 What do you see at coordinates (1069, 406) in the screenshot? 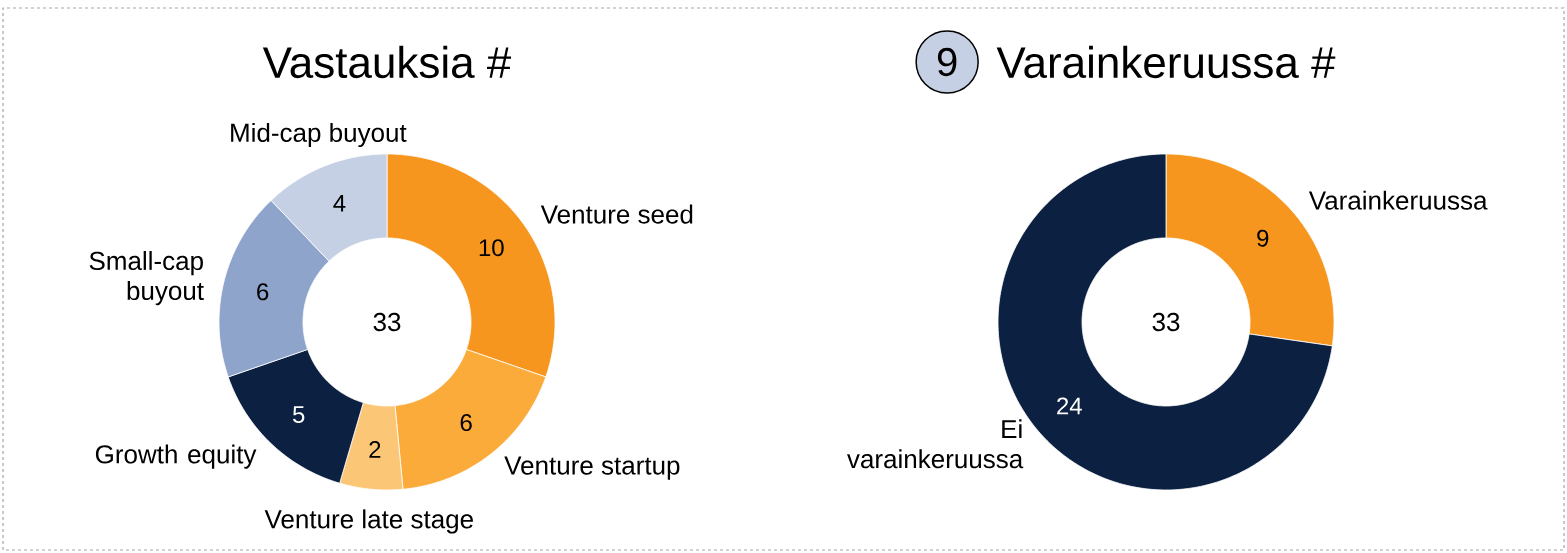
I see `data-label: 24` at bounding box center [1069, 406].